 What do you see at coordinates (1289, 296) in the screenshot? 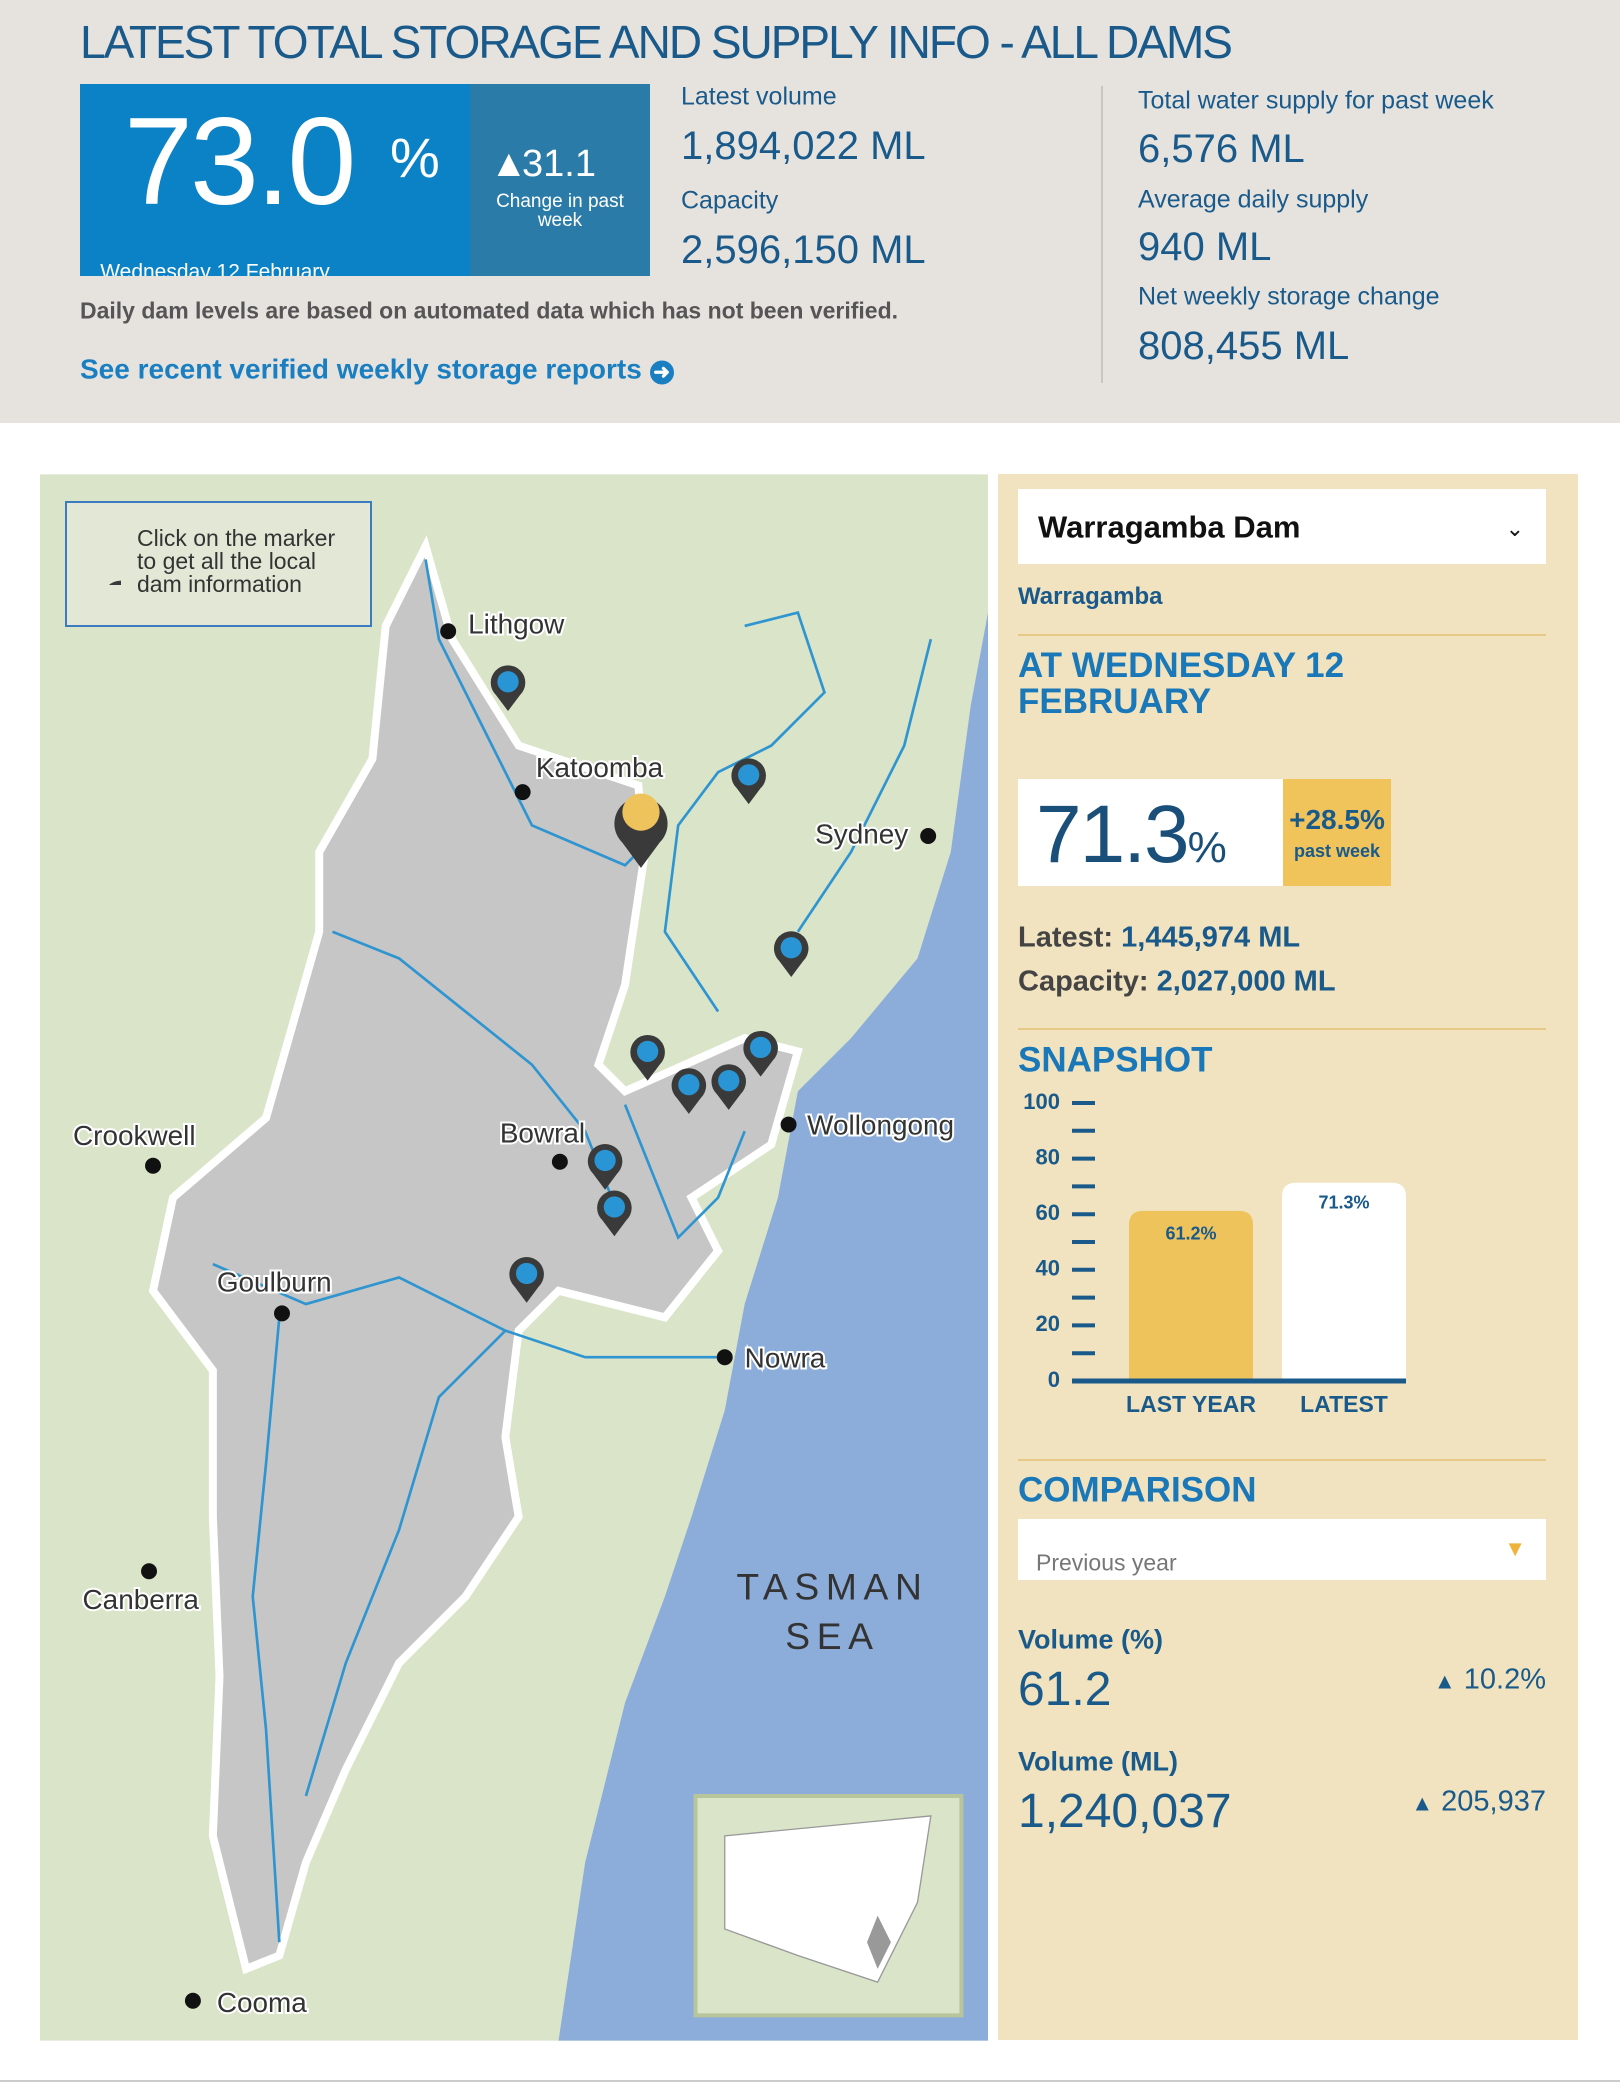
I see `label: Net weekly storage change` at bounding box center [1289, 296].